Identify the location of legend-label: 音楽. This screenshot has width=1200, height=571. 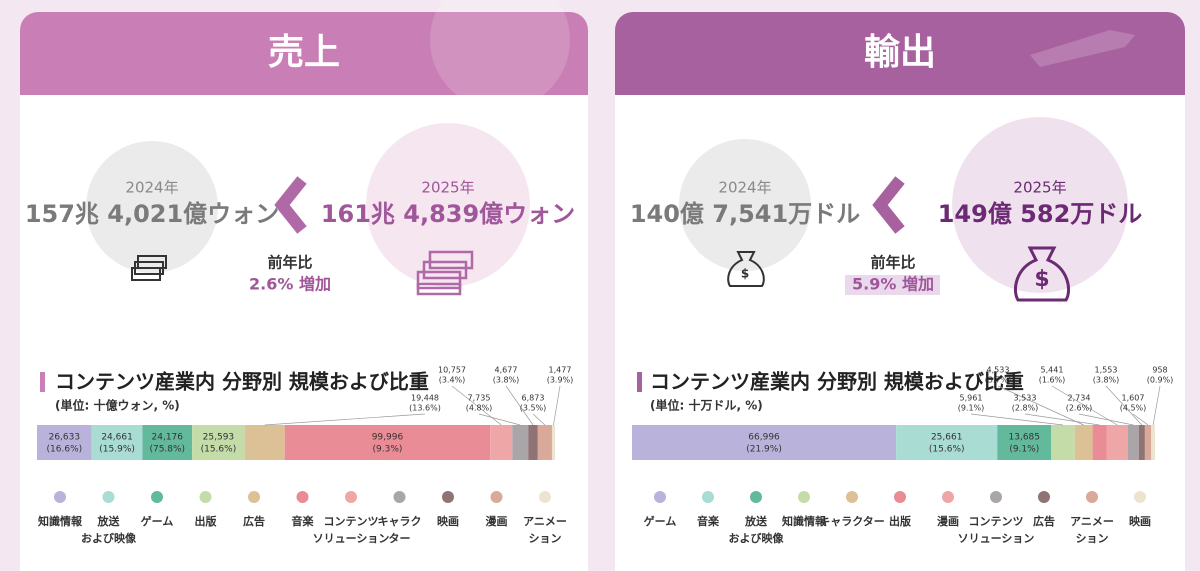
(708, 521).